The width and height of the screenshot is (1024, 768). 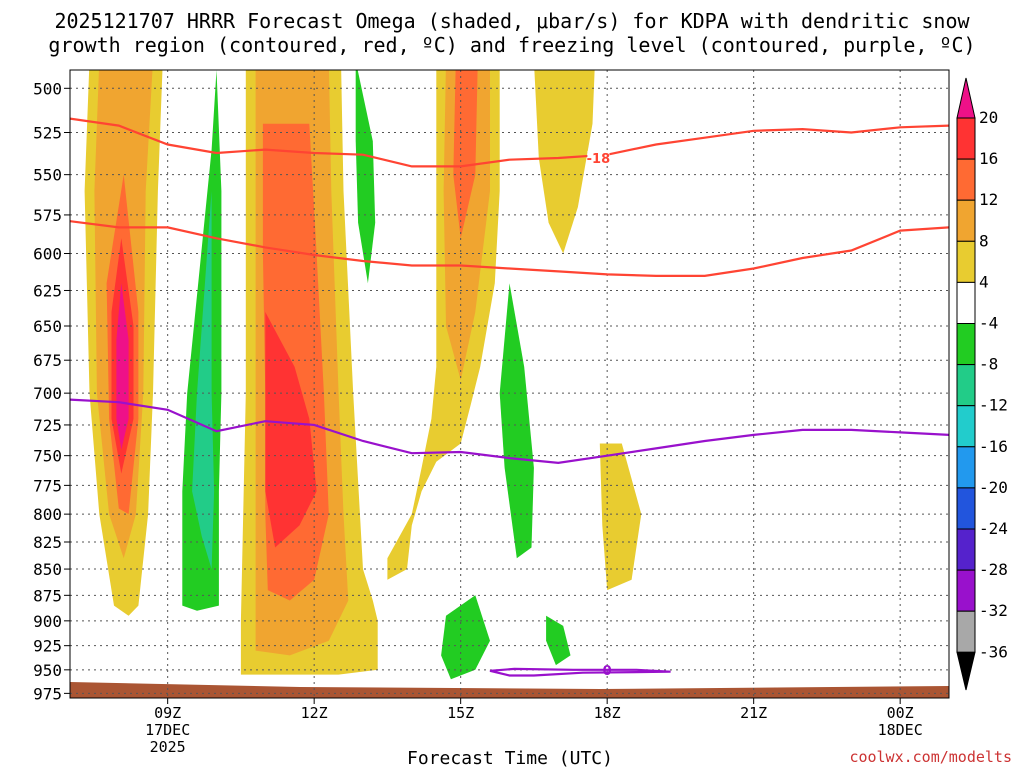 I want to click on y-tick-label: 975, so click(x=47, y=693).